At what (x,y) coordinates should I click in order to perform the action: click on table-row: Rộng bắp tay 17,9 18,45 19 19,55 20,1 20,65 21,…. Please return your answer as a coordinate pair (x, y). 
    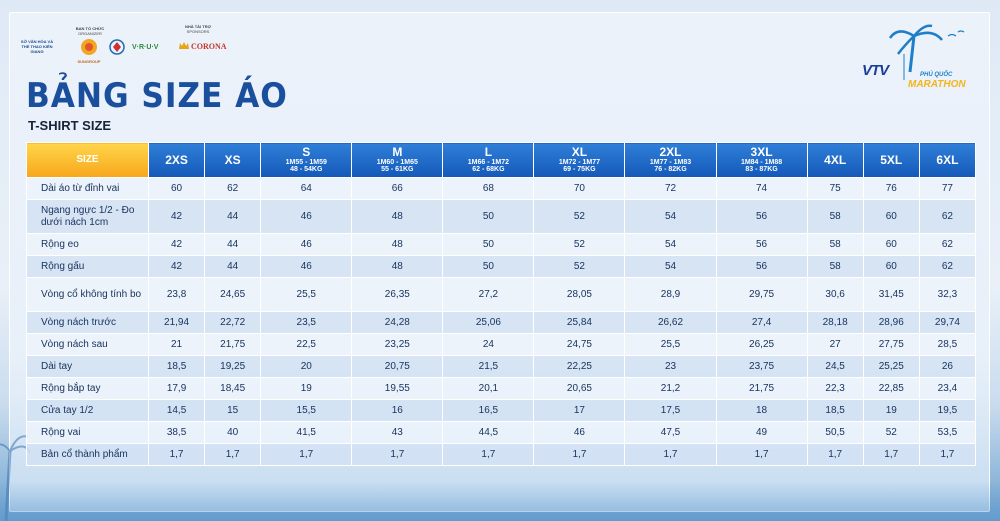
    Looking at the image, I should click on (501, 388).